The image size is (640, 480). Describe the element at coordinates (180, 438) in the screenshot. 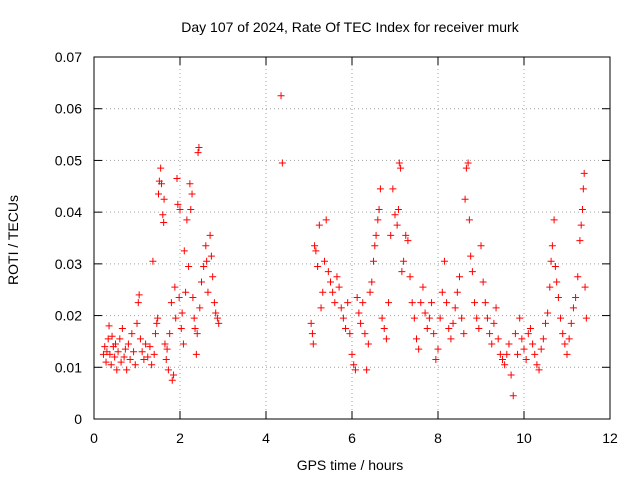

I see `x-tick-label: 2` at that location.